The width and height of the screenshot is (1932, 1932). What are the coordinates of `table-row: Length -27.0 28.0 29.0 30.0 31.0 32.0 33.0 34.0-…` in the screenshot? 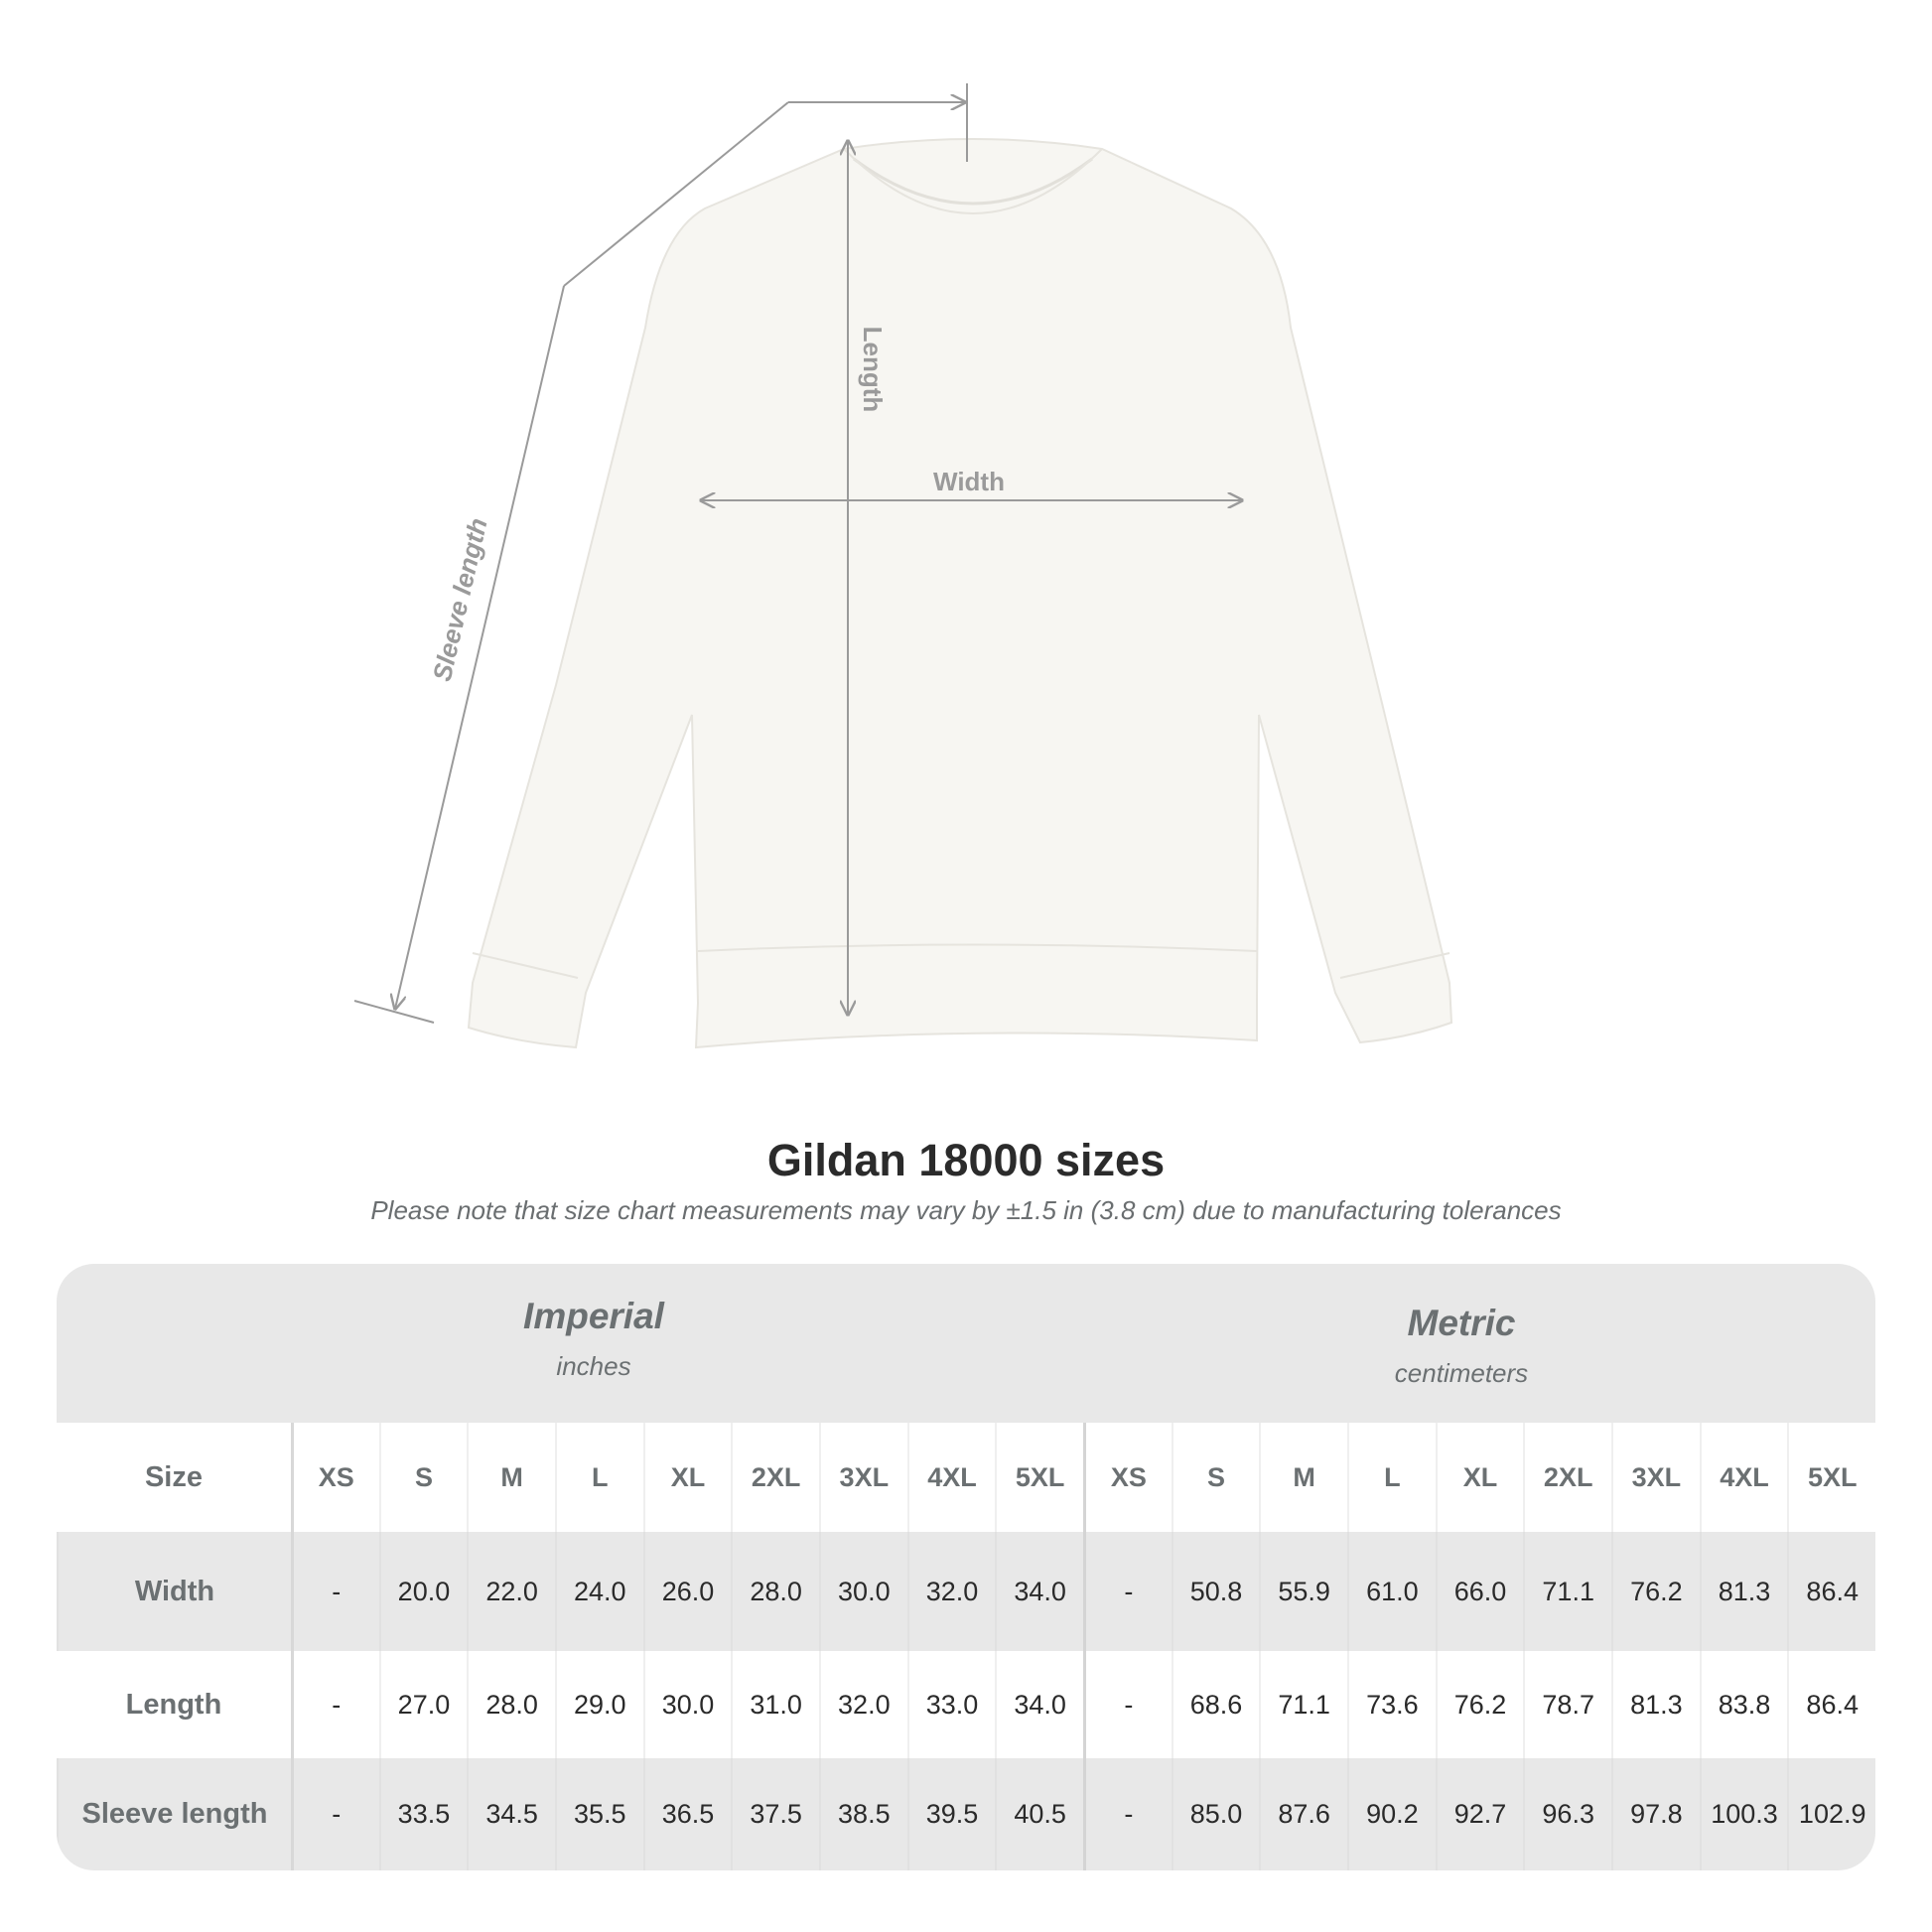 It's located at (966, 1705).